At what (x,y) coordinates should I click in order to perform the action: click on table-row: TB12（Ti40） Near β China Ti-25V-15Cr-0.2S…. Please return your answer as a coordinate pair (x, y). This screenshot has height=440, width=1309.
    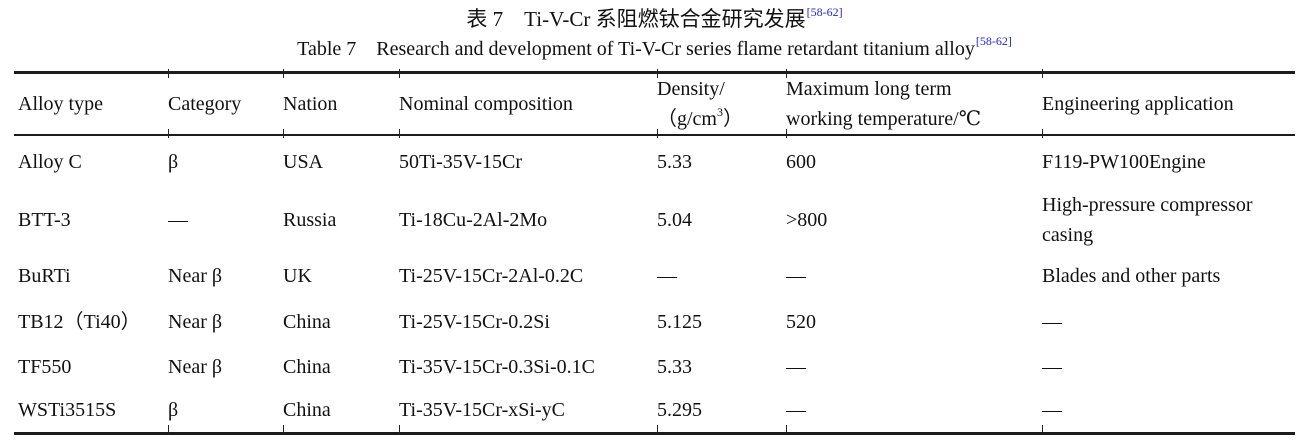
    Looking at the image, I should click on (654, 321).